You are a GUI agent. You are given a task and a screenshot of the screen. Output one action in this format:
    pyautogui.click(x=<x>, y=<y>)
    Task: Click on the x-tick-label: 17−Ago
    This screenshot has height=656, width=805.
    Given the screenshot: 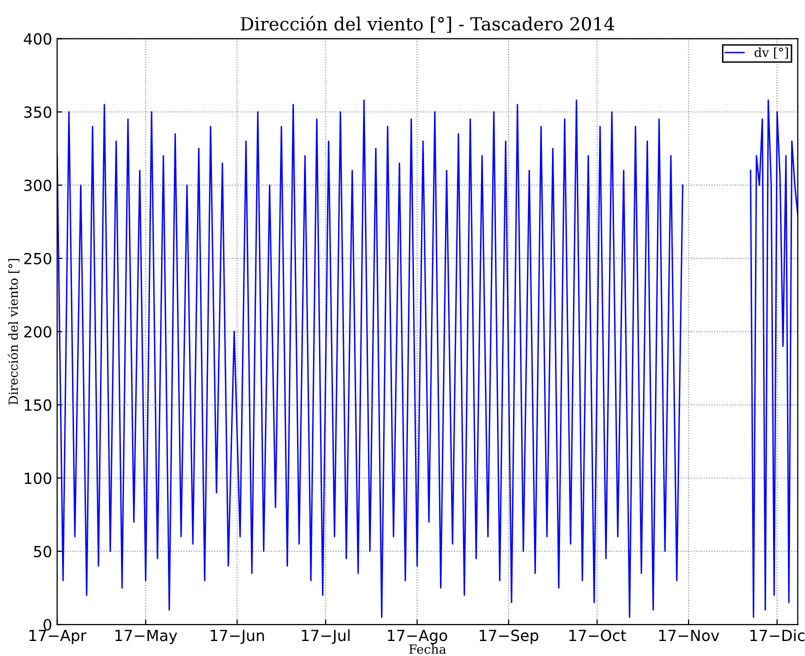 What is the action you would take?
    pyautogui.click(x=418, y=637)
    